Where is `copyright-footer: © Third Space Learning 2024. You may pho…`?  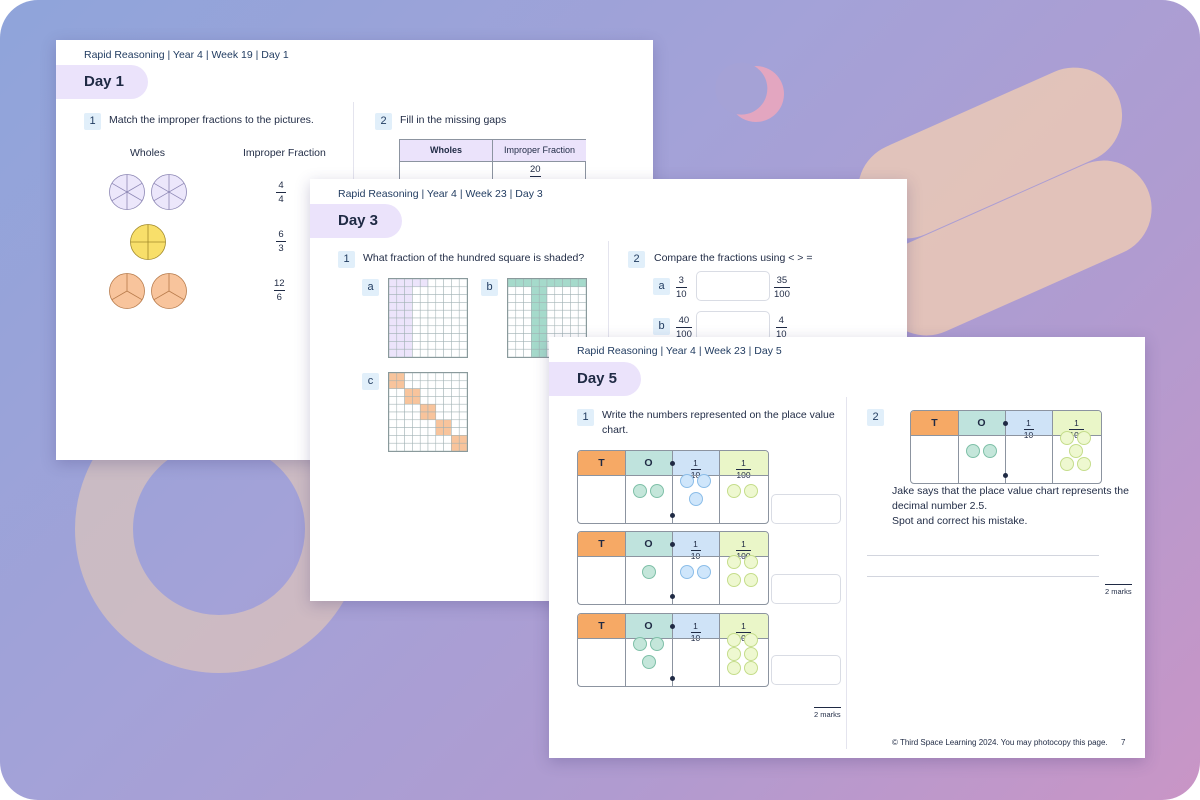
copyright-footer: © Third Space Learning 2024. You may pho… is located at coordinates (1000, 742).